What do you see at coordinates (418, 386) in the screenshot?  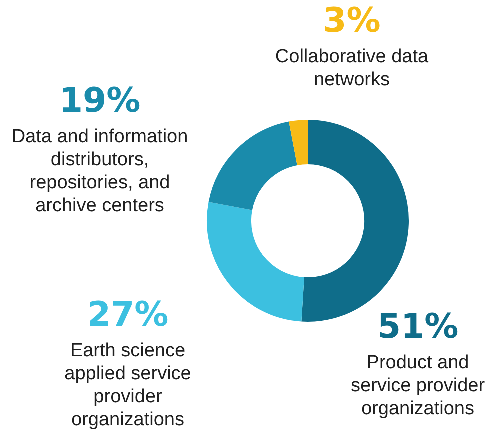 I see `slice-label: Product and service provider organizations` at bounding box center [418, 386].